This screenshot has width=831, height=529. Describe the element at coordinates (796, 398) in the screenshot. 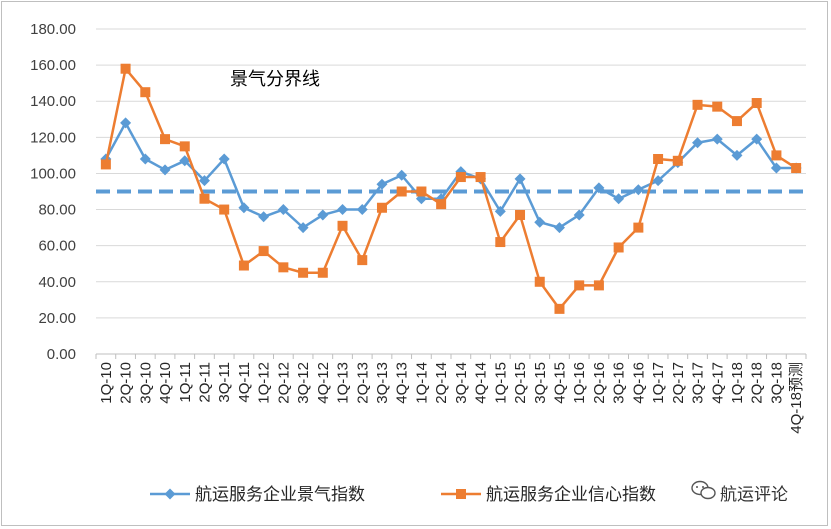

I see `x-tick-label: 4Q-18预测` at that location.